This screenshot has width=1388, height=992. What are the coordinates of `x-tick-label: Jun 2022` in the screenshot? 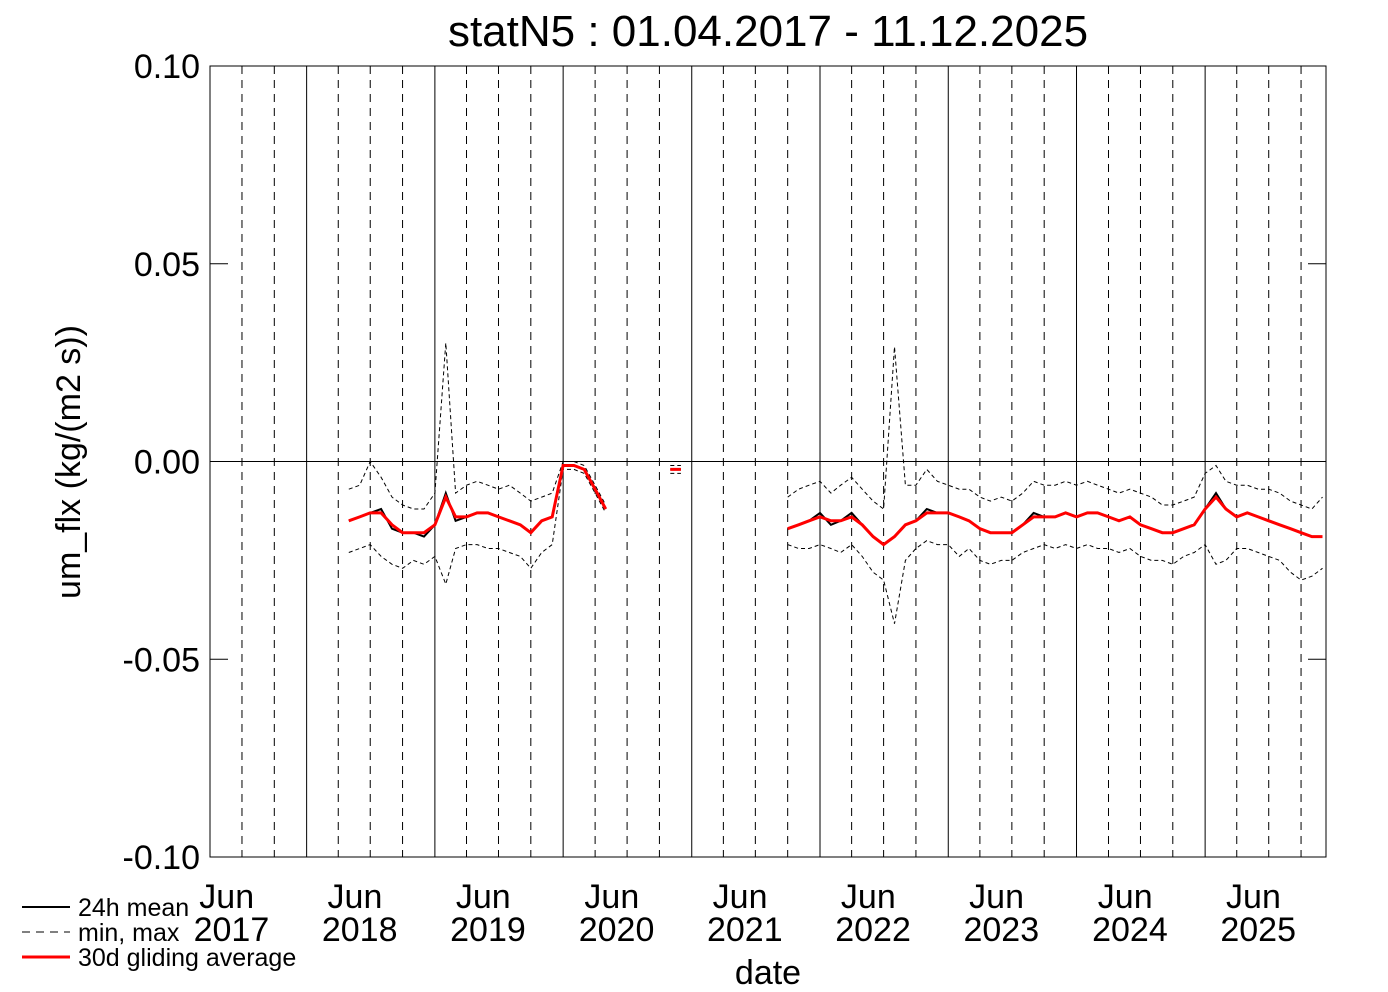 It's located at (873, 913).